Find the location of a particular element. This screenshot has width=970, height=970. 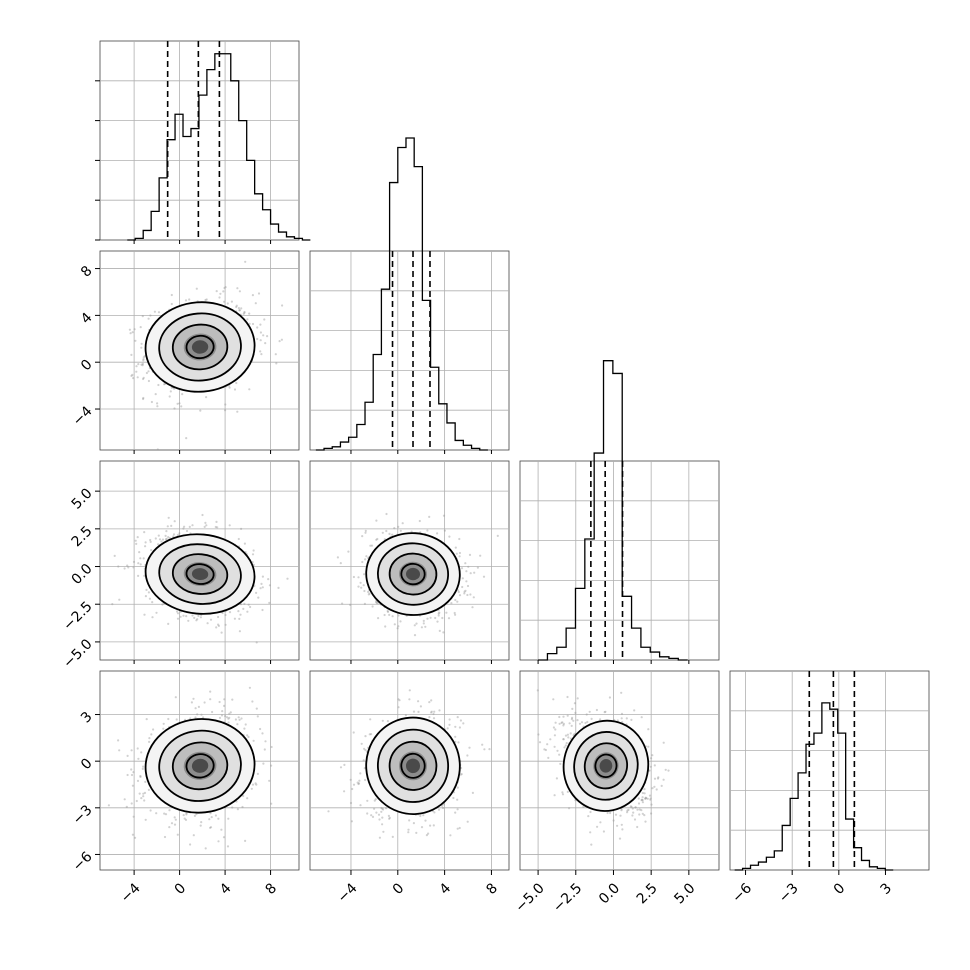

density-fill is located at coordinates (200, 347).